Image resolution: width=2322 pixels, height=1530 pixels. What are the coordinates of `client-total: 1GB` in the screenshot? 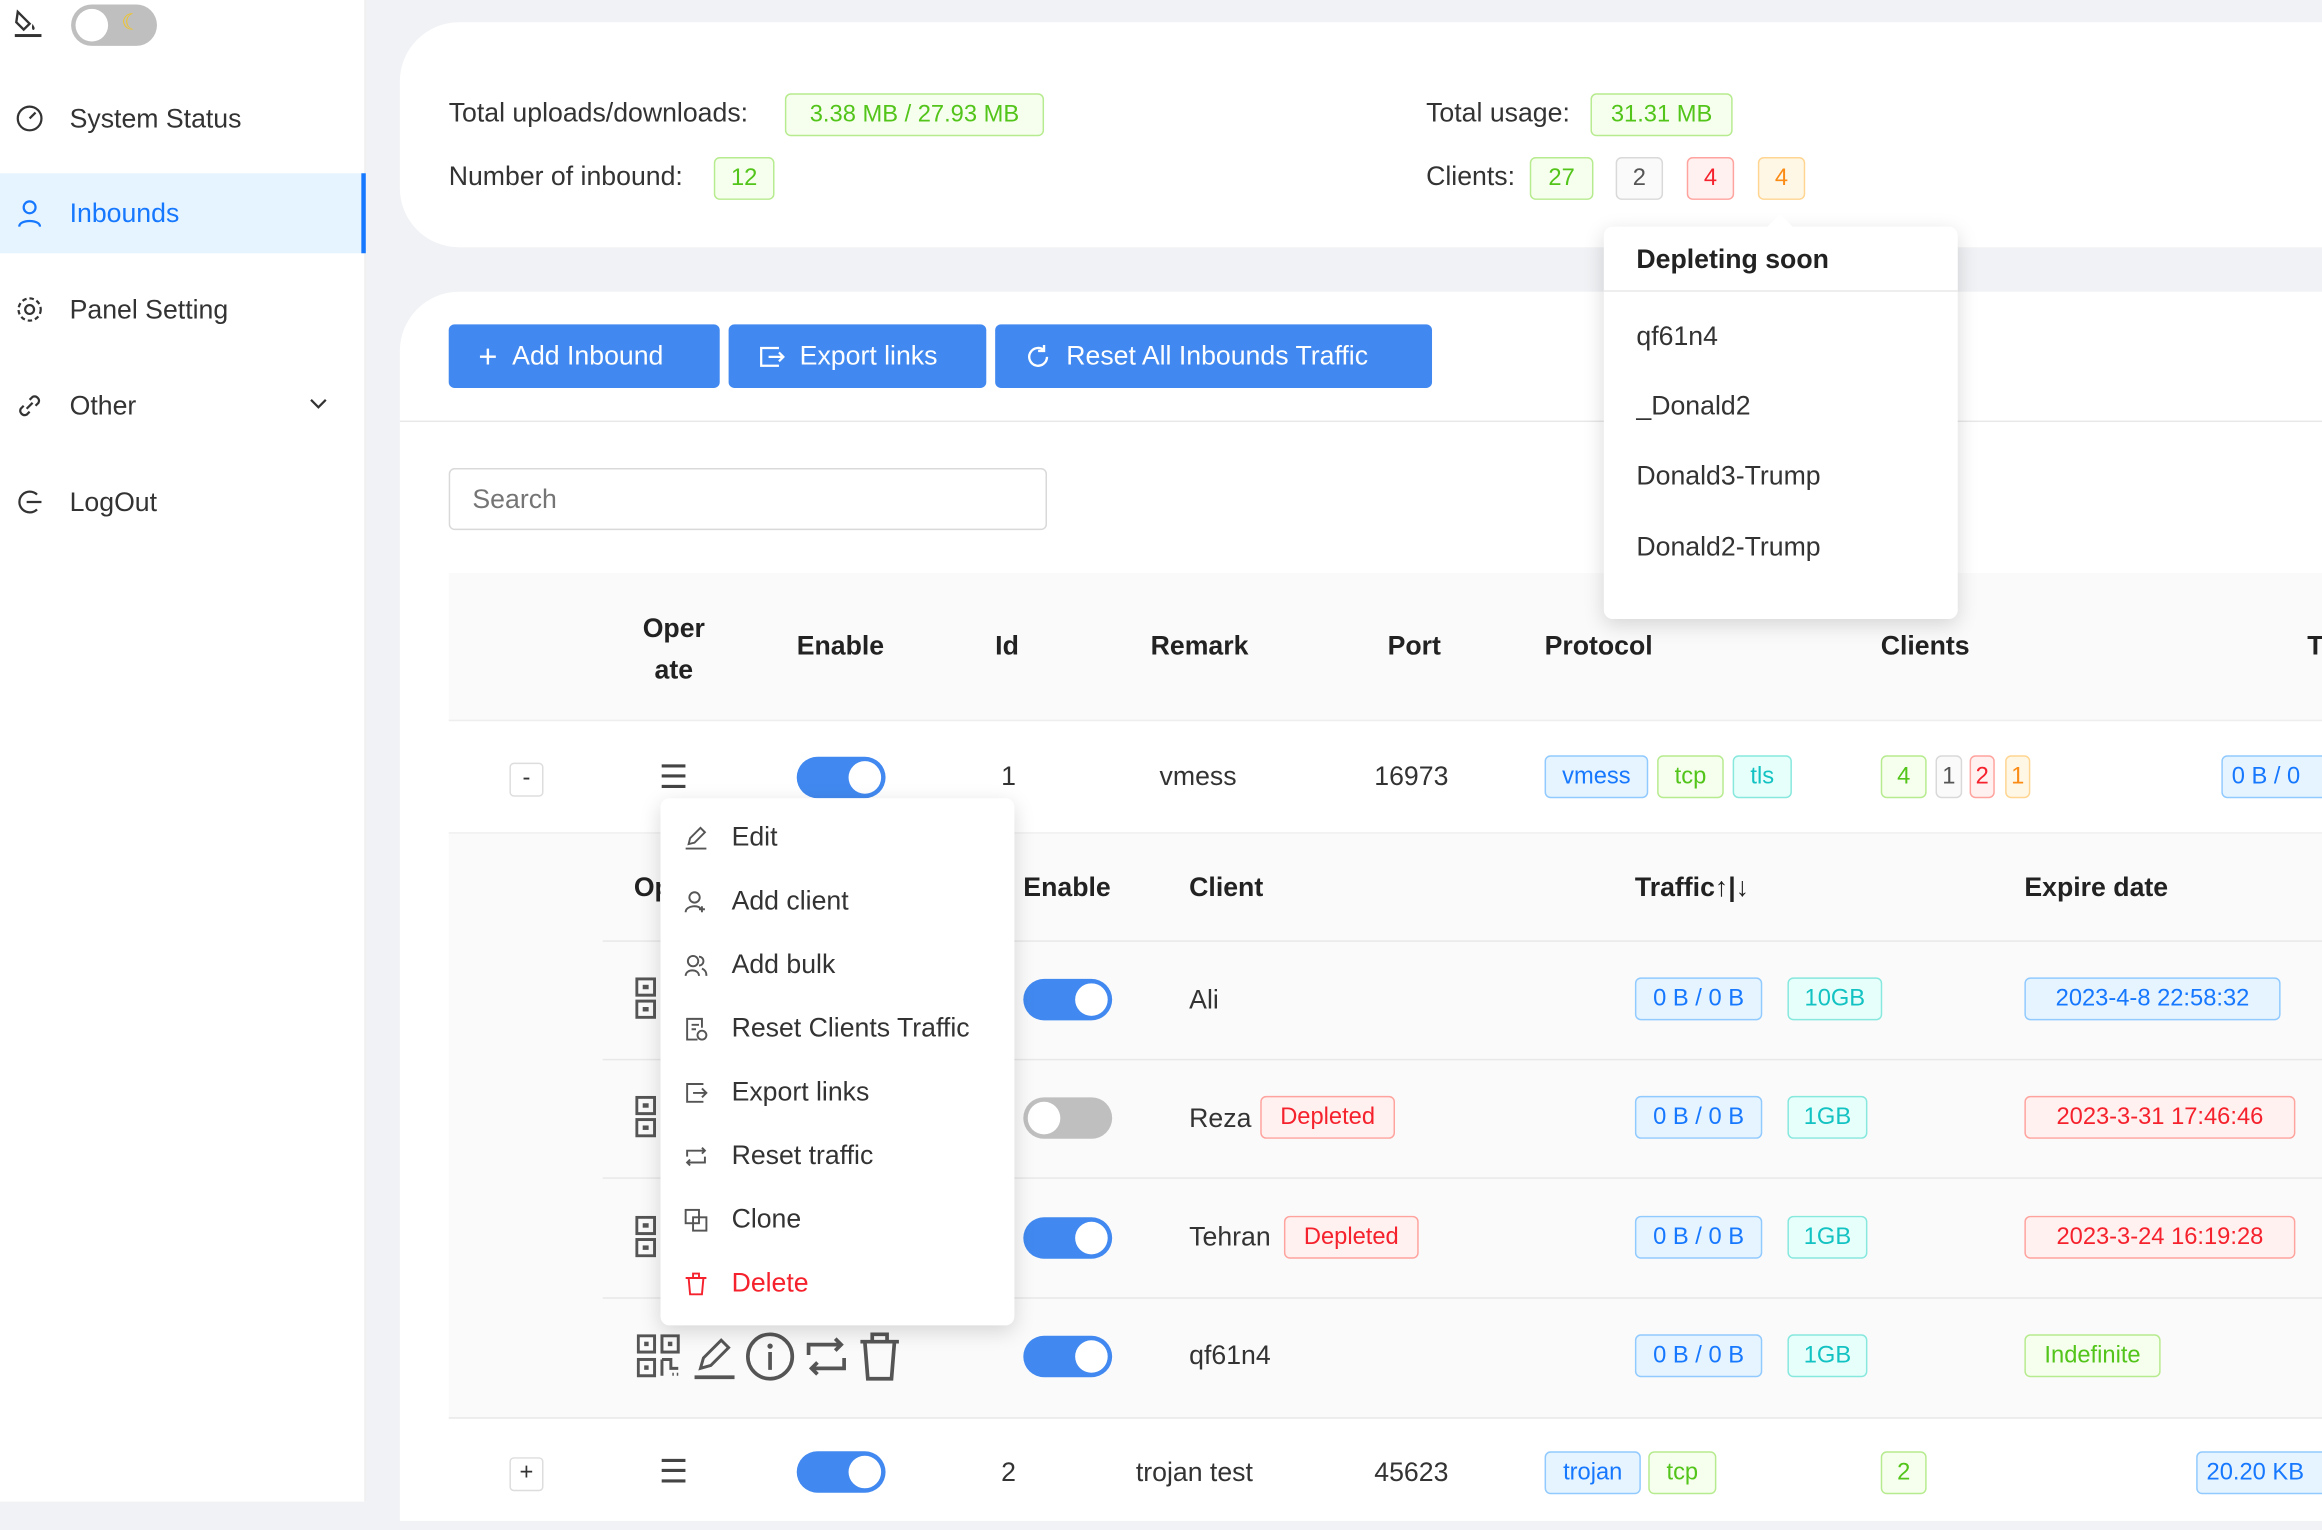 It's located at (1827, 1237).